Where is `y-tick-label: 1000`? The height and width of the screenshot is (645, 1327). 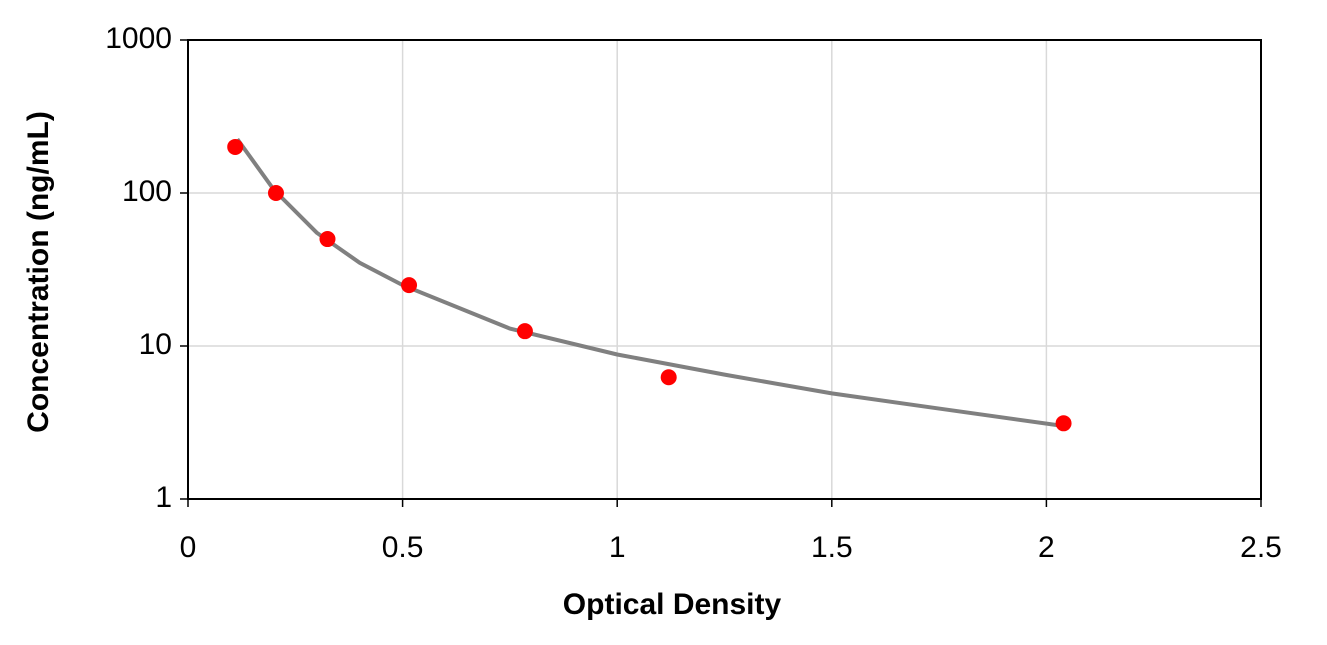 y-tick-label: 1000 is located at coordinates (138, 38).